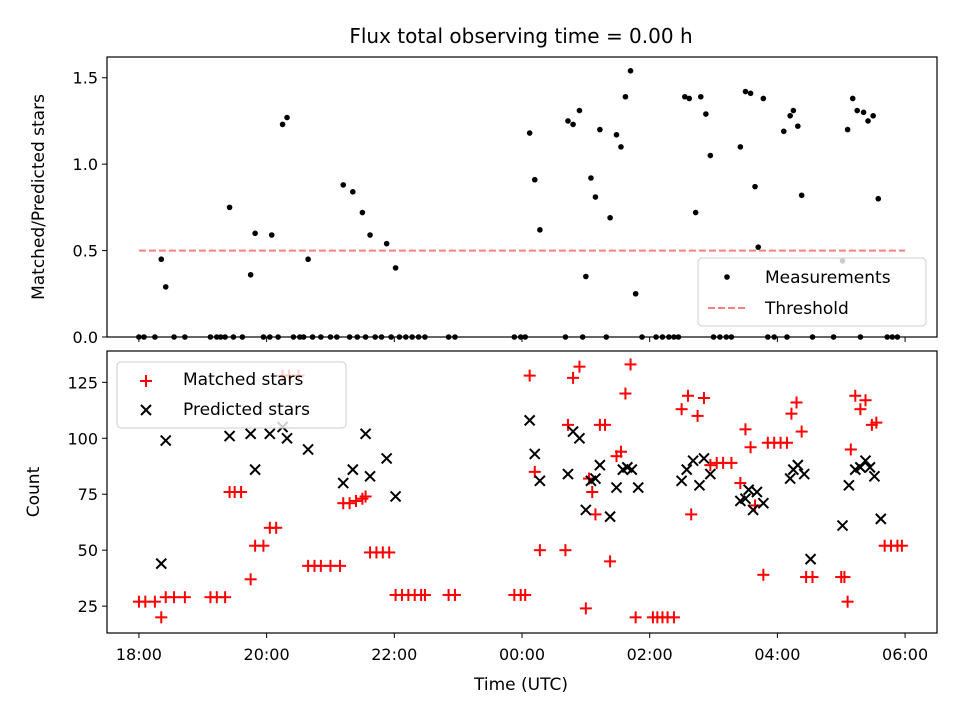 The width and height of the screenshot is (960, 720). What do you see at coordinates (522, 654) in the screenshot?
I see `x-tick-label: 00:00` at bounding box center [522, 654].